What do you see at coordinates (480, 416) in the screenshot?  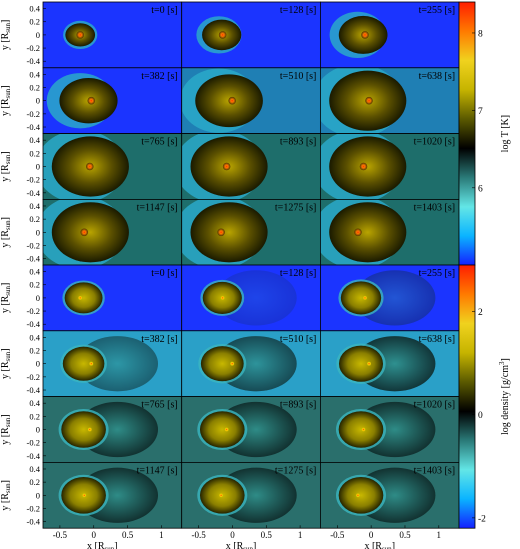 I see `colorbar-tick-label: 0` at bounding box center [480, 416].